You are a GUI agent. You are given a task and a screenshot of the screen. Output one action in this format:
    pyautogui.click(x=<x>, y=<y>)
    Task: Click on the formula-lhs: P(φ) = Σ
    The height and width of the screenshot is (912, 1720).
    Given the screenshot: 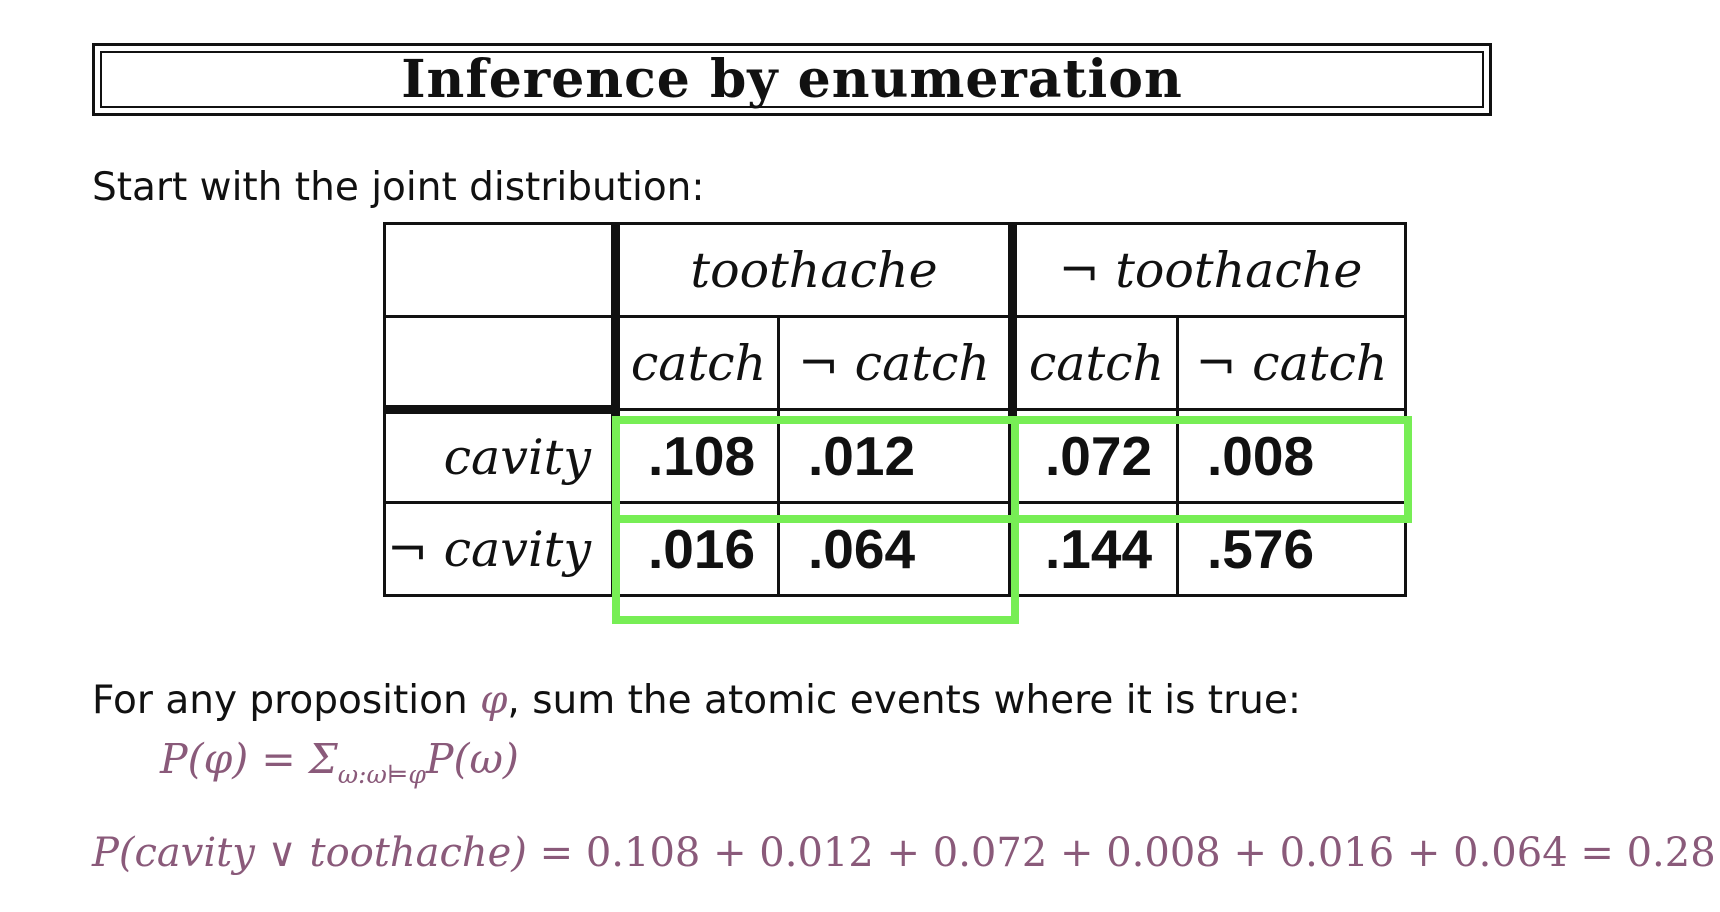 What is the action you would take?
    pyautogui.click(x=249, y=759)
    